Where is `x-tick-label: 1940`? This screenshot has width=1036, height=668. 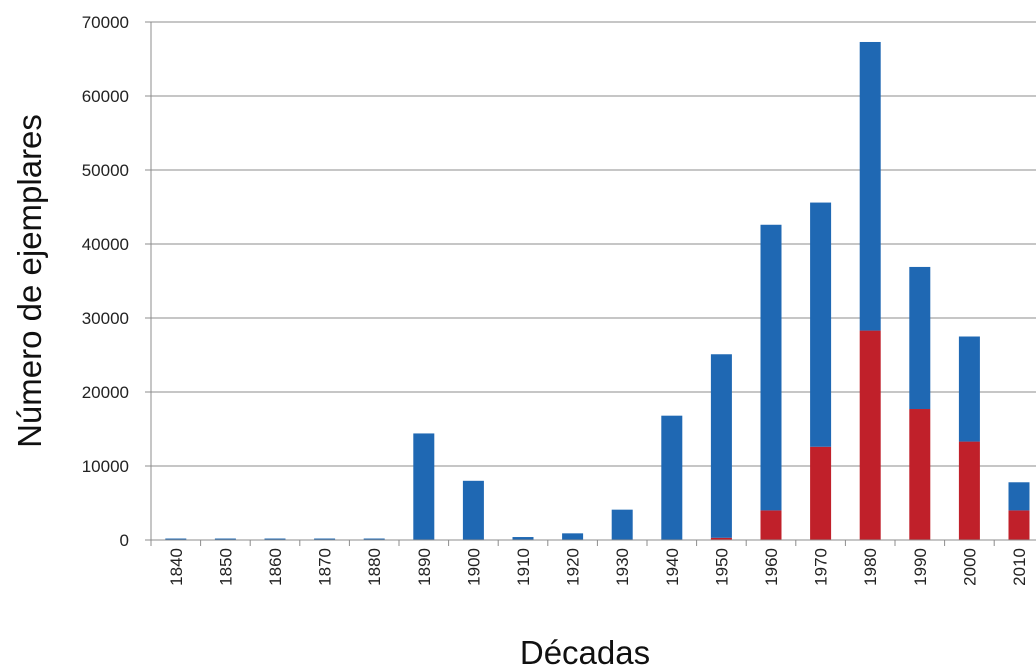
x-tick-label: 1940 is located at coordinates (672, 567).